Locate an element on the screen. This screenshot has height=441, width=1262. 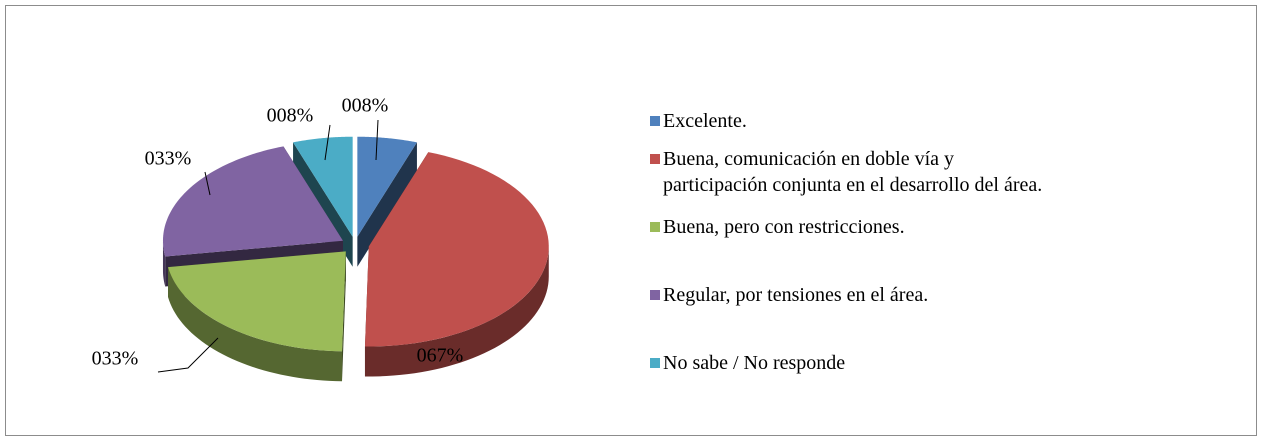
data-label: 067% is located at coordinates (440, 356).